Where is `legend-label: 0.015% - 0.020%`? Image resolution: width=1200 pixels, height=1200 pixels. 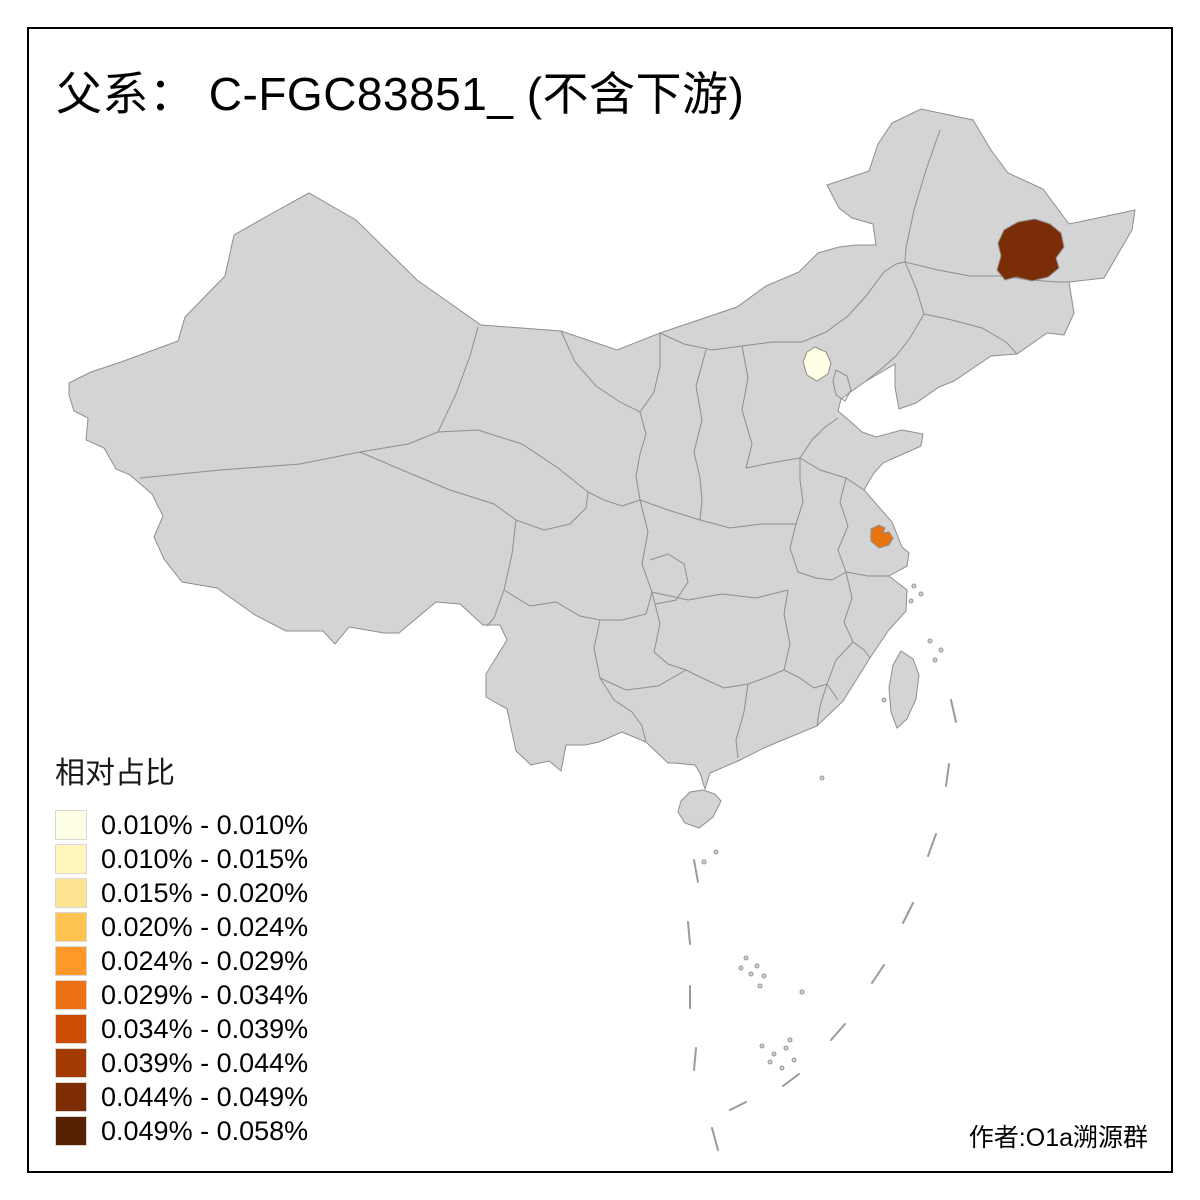 legend-label: 0.015% - 0.020% is located at coordinates (205, 892).